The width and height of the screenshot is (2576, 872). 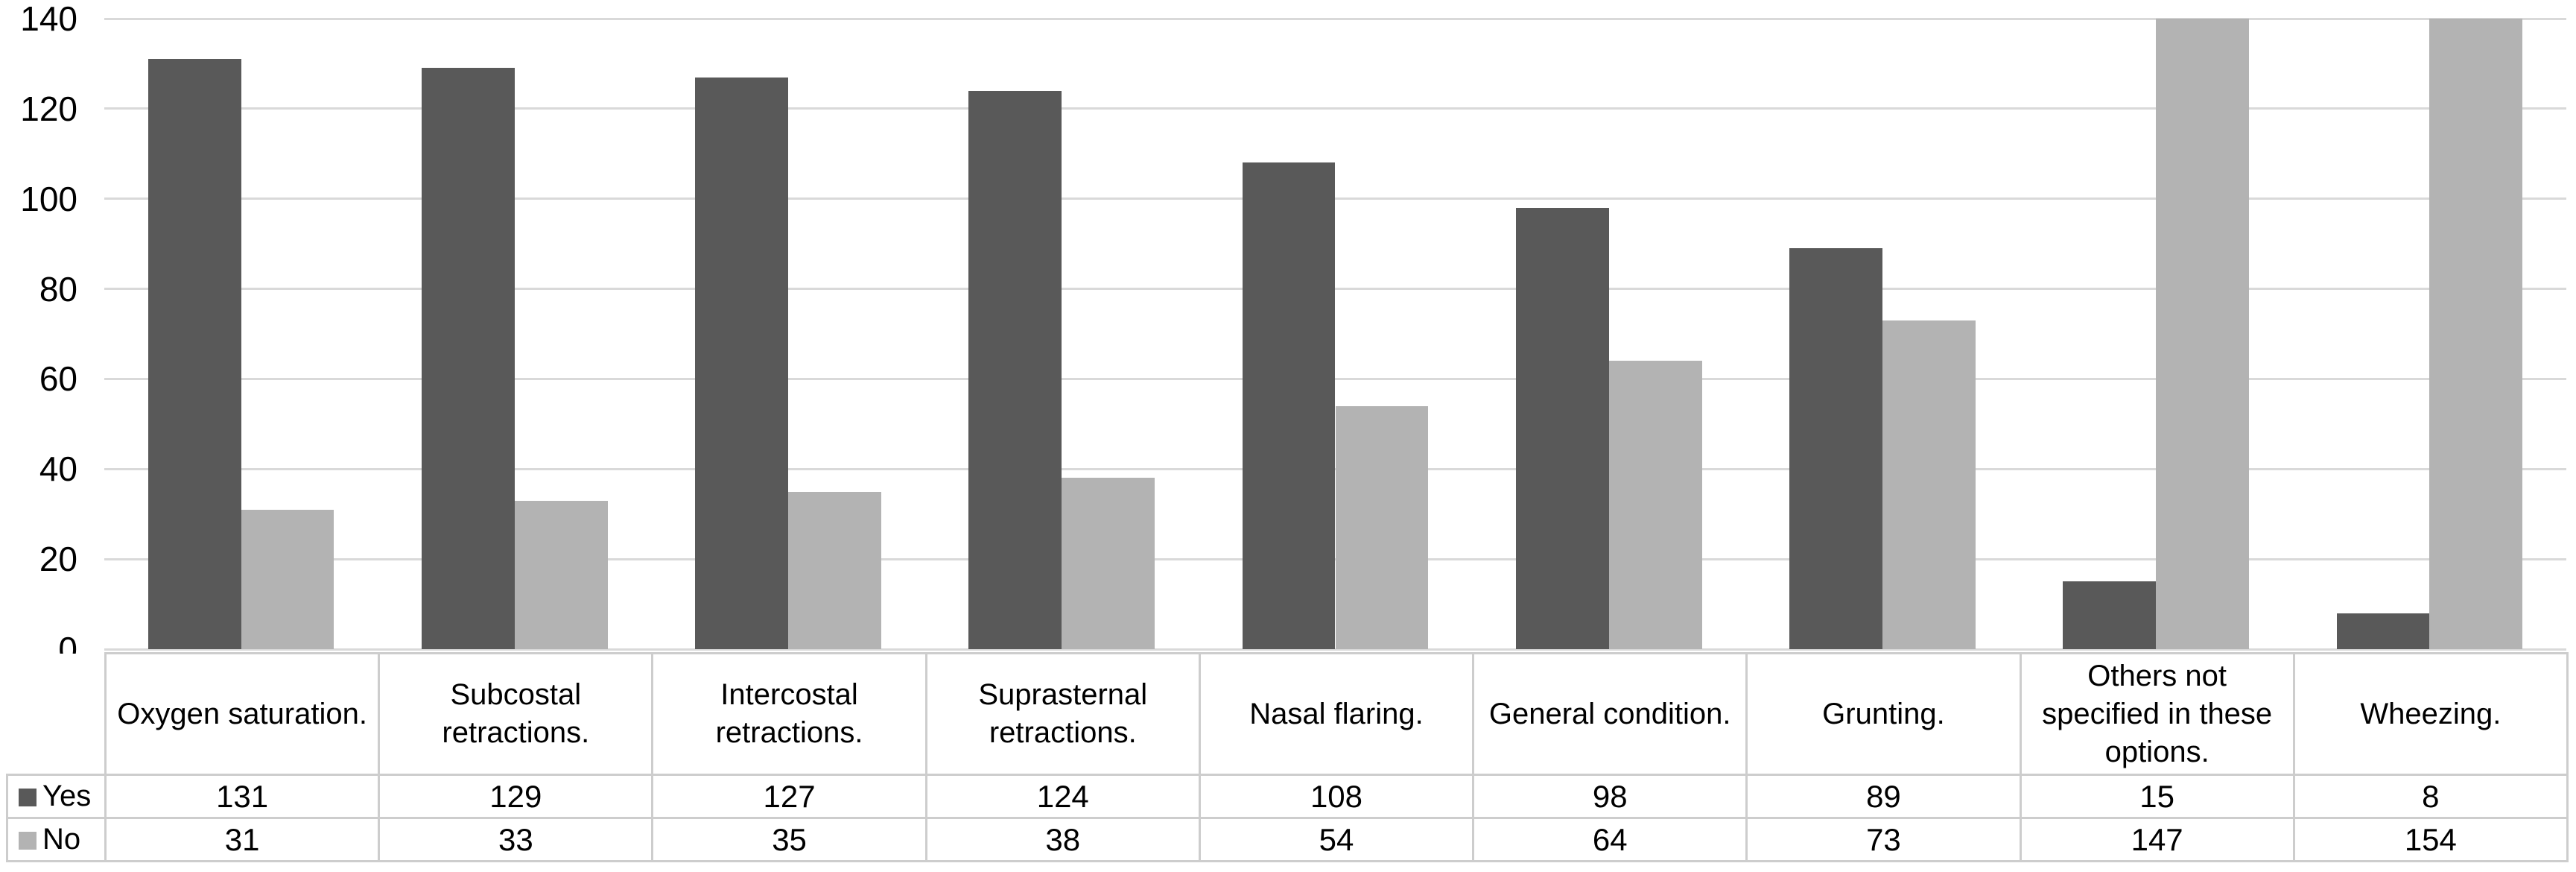 I want to click on value-yes-category-1: 131, so click(x=243, y=797).